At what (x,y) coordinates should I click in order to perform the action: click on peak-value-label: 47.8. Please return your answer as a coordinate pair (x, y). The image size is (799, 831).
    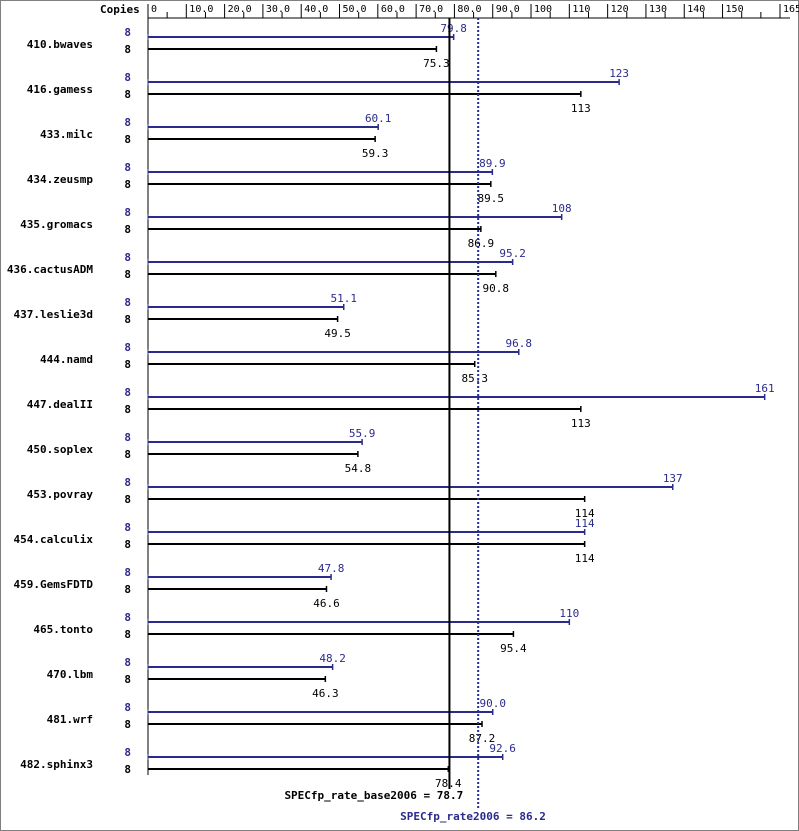
    Looking at the image, I should click on (331, 568).